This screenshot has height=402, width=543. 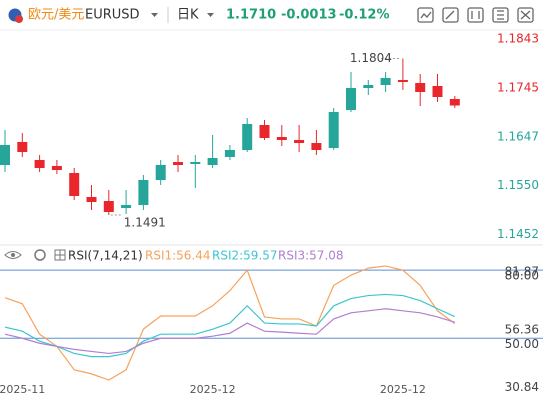 What do you see at coordinates (188, 15) in the screenshot?
I see `period: 日K` at bounding box center [188, 15].